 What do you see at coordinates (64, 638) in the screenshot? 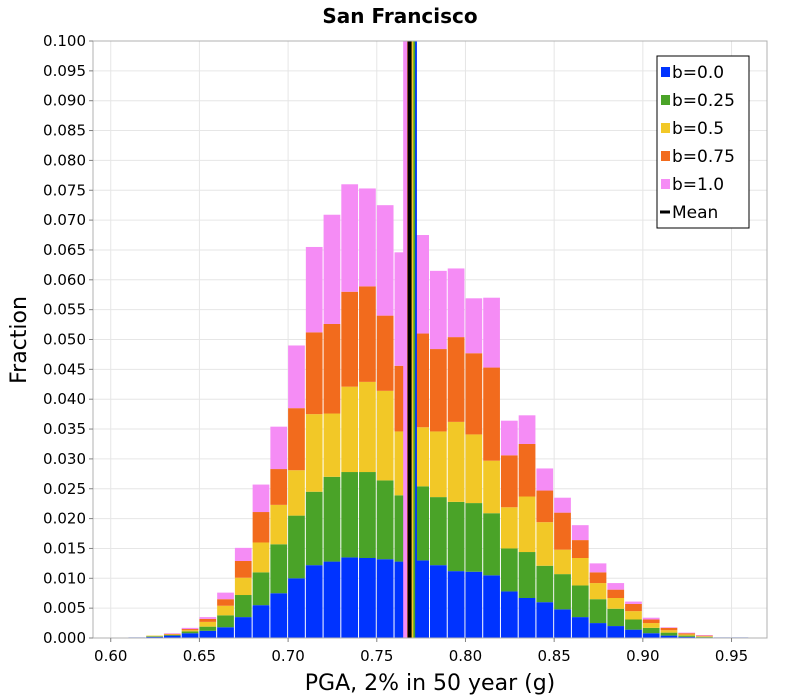
I see `y-tick-label-0: 0.000` at bounding box center [64, 638].